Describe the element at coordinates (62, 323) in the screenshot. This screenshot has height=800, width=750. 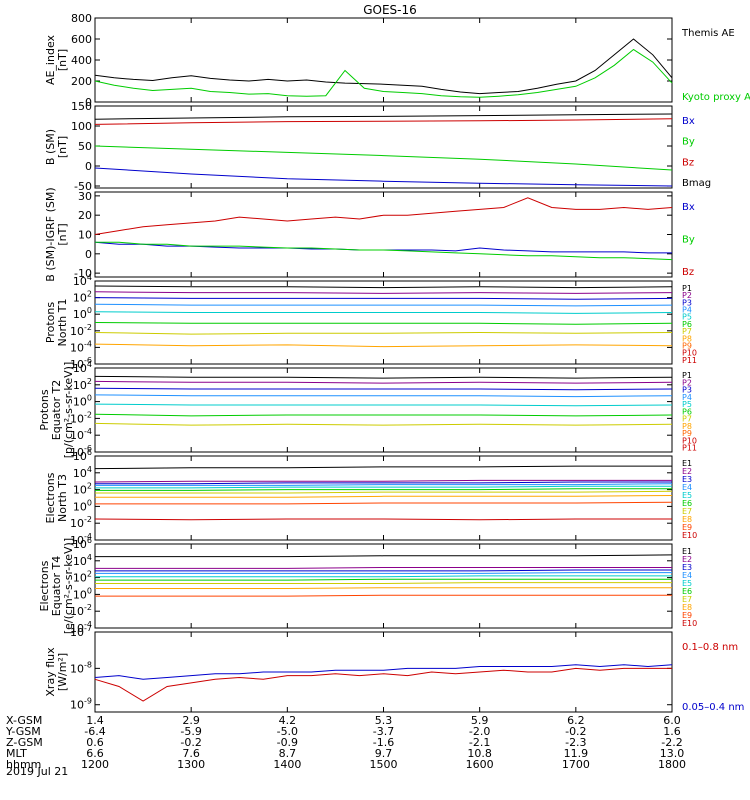
I see `y-axis-label: North T1` at that location.